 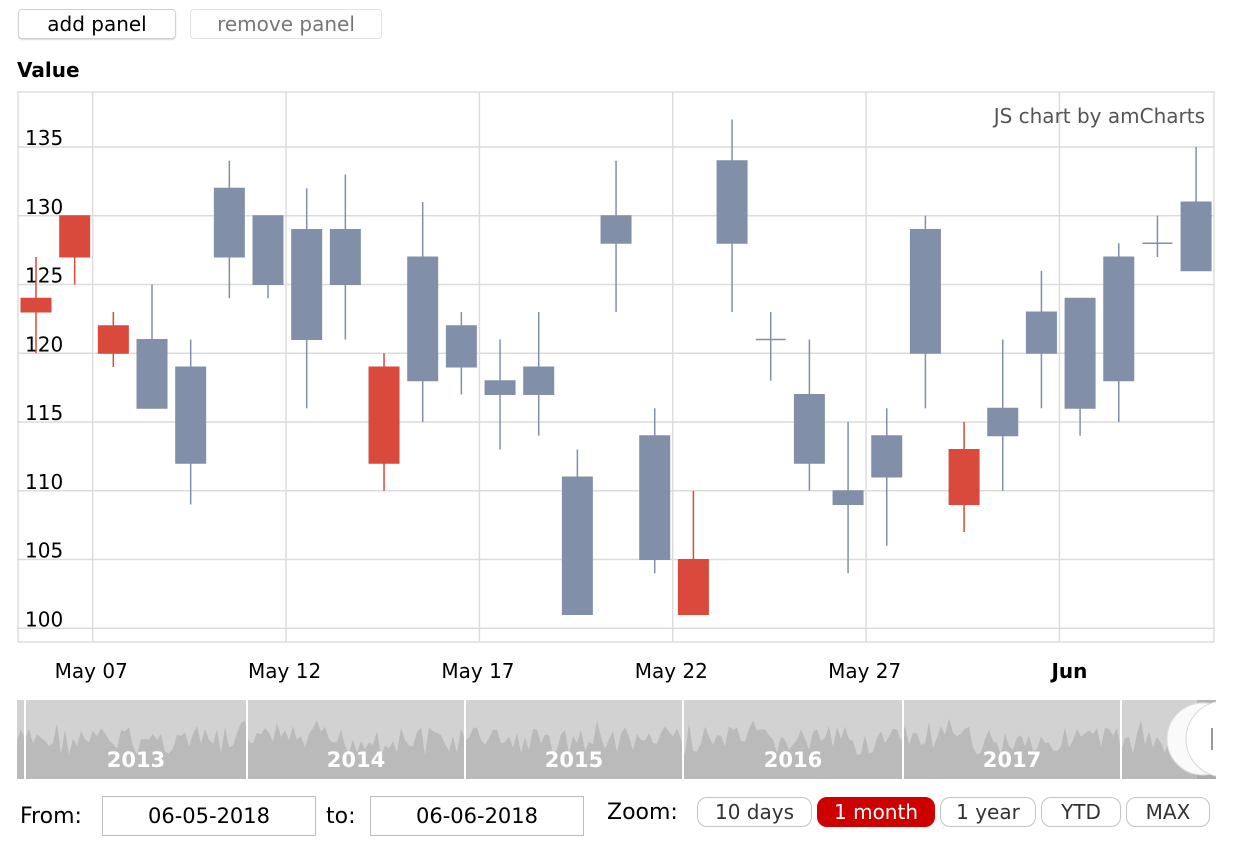 I want to click on y-tick-label: 115, so click(x=44, y=413).